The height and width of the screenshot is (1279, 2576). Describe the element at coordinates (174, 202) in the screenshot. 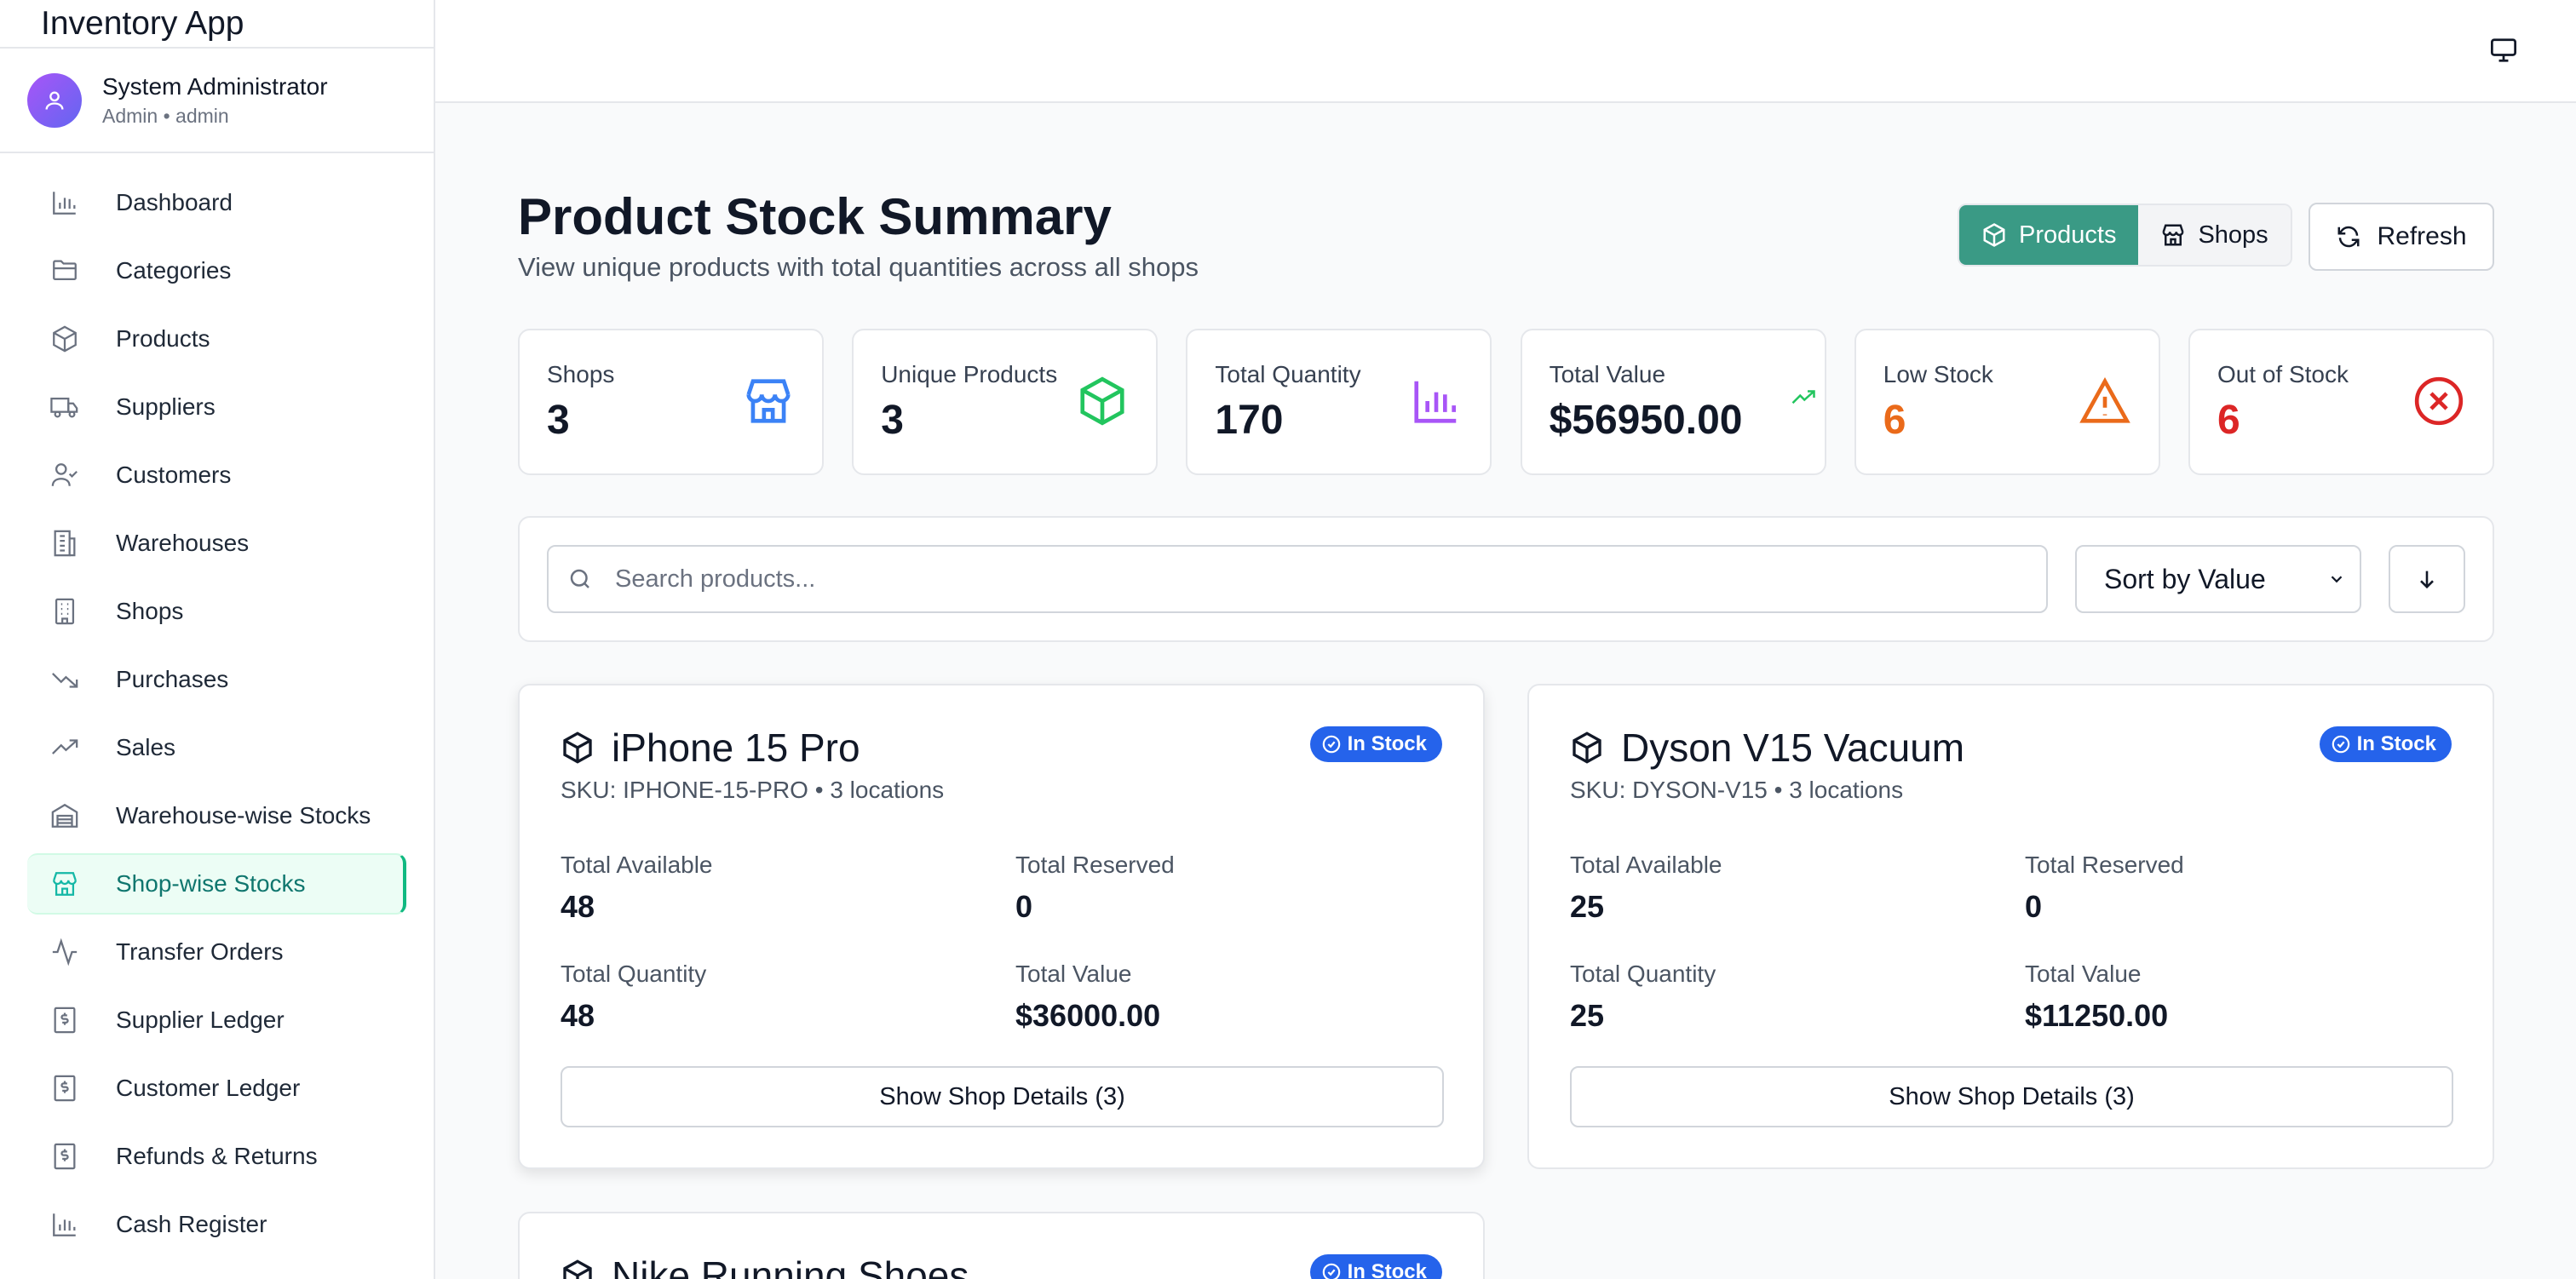

I see `sidebar-item-label: Dashboard` at that location.